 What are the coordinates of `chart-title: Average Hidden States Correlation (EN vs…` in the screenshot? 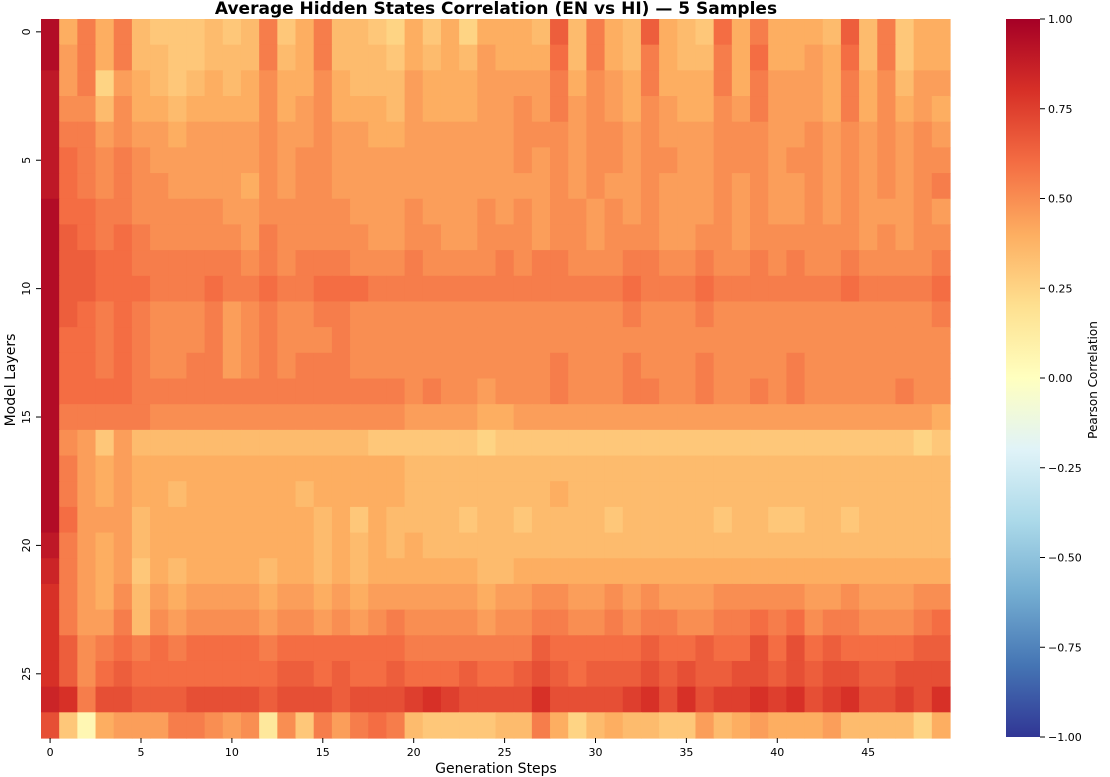 It's located at (496, 9).